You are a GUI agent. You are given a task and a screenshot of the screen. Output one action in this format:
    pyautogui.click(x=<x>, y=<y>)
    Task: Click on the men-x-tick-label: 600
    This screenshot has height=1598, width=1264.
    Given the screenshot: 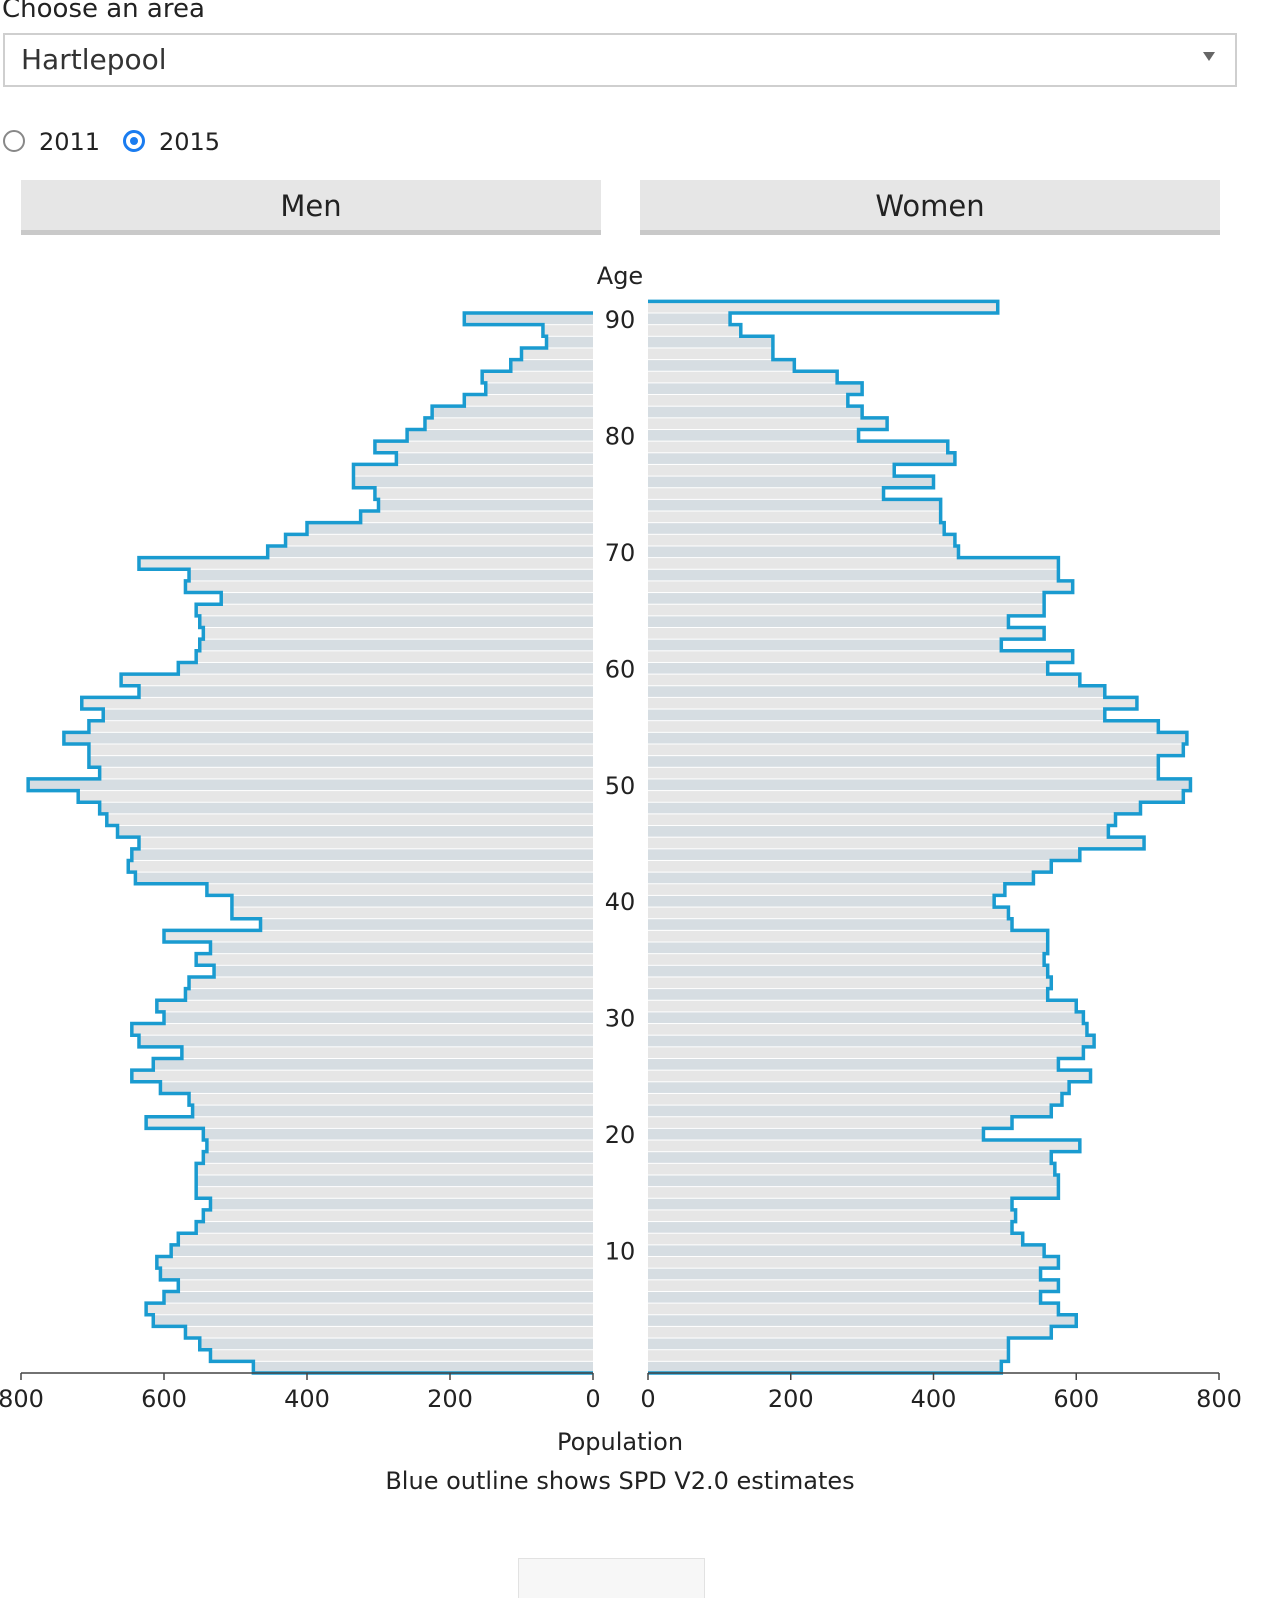 What is the action you would take?
    pyautogui.click(x=164, y=1399)
    